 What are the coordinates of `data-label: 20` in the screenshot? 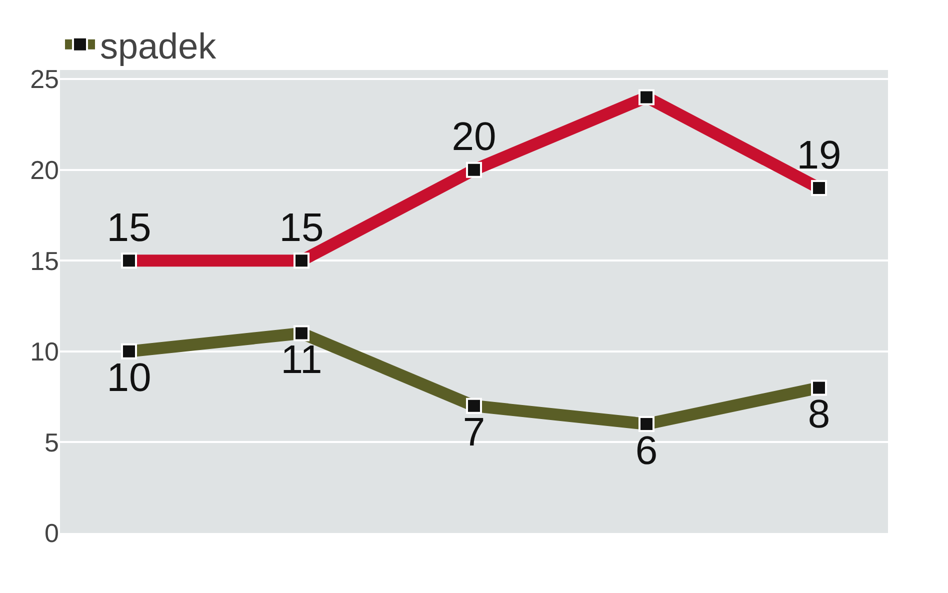 It's located at (474, 137).